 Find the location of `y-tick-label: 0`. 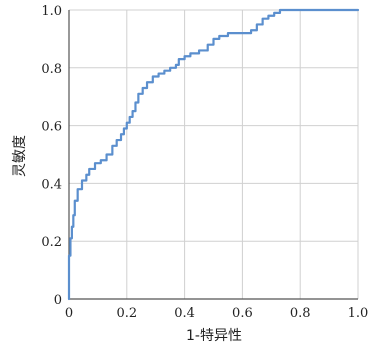

y-tick-label: 0 is located at coordinates (58, 300).